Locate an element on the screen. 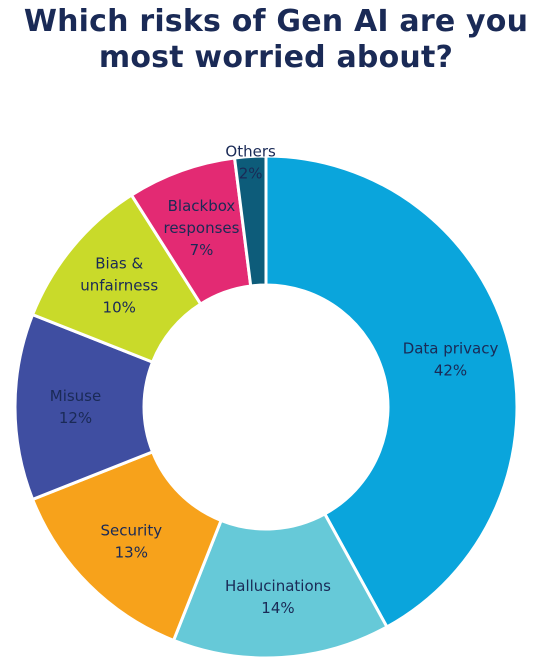 Image resolution: width=552 pixels, height=671 pixels. slice-category-label: Hallucinations is located at coordinates (278, 586).